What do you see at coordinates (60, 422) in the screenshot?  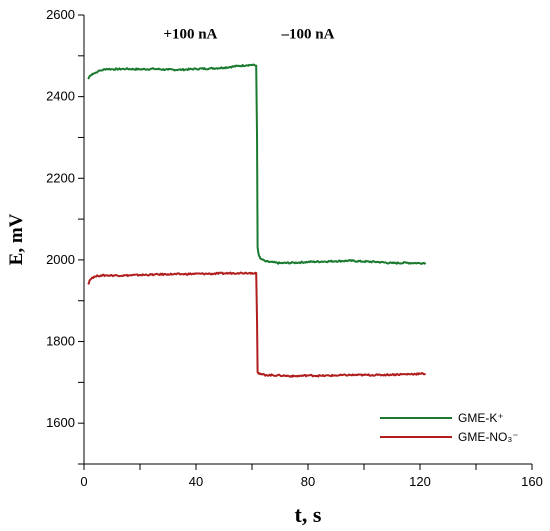 I see `y-tick-label: 1600` at bounding box center [60, 422].